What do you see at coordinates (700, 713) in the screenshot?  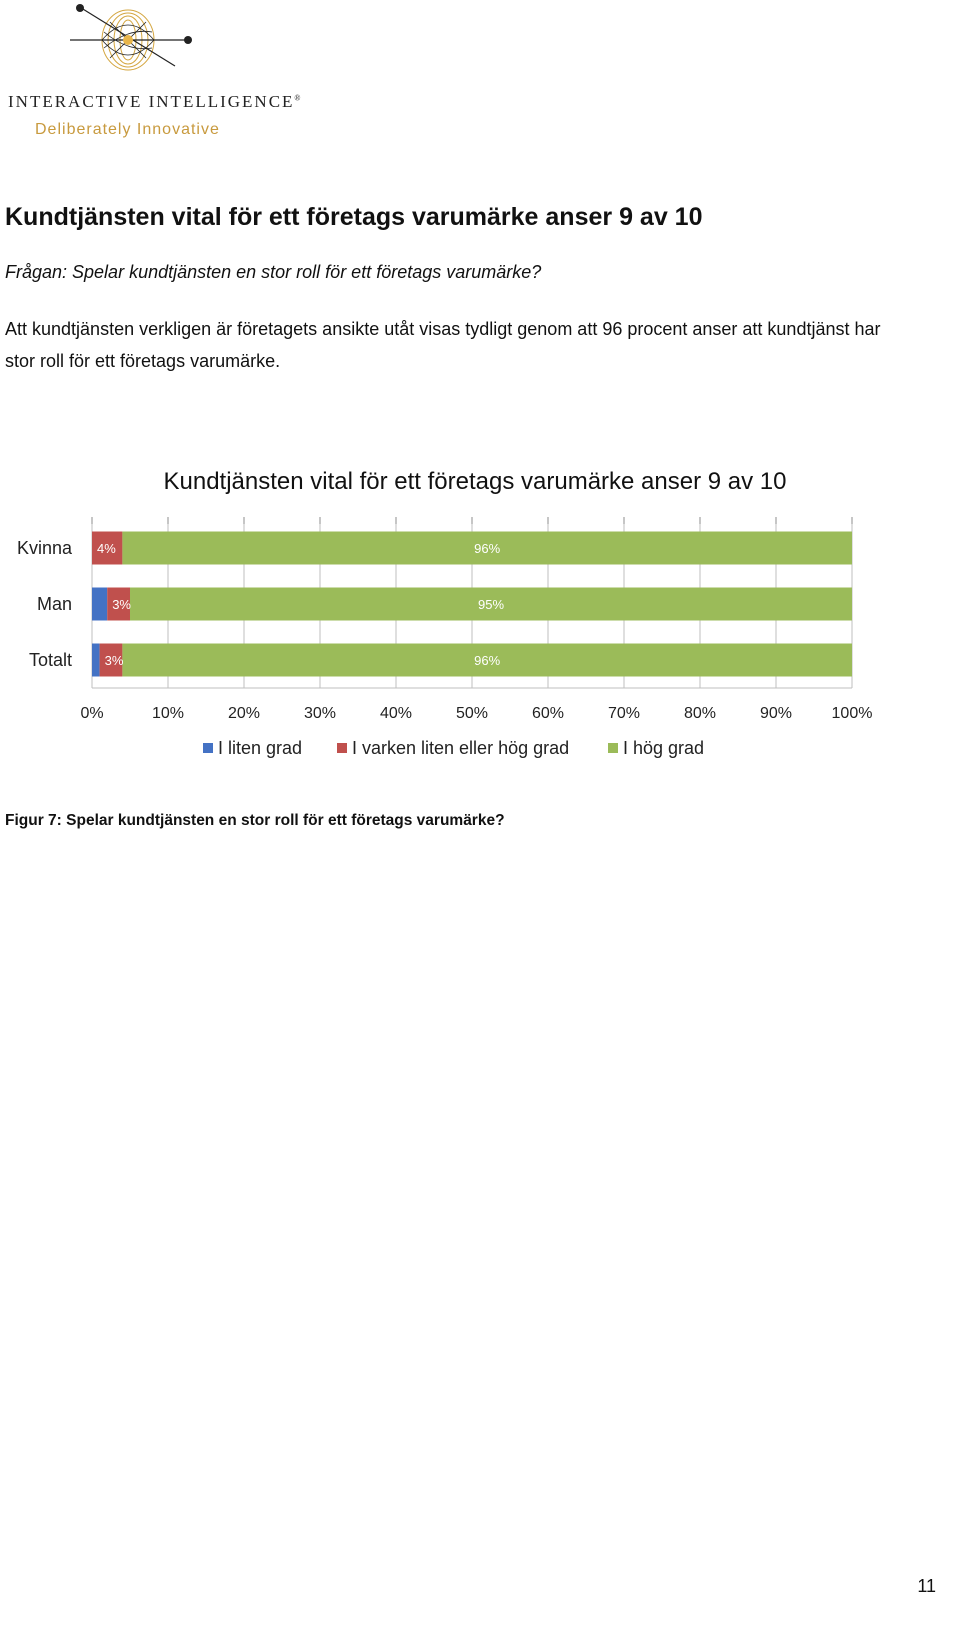 I see `x-tick-label: 80%` at bounding box center [700, 713].